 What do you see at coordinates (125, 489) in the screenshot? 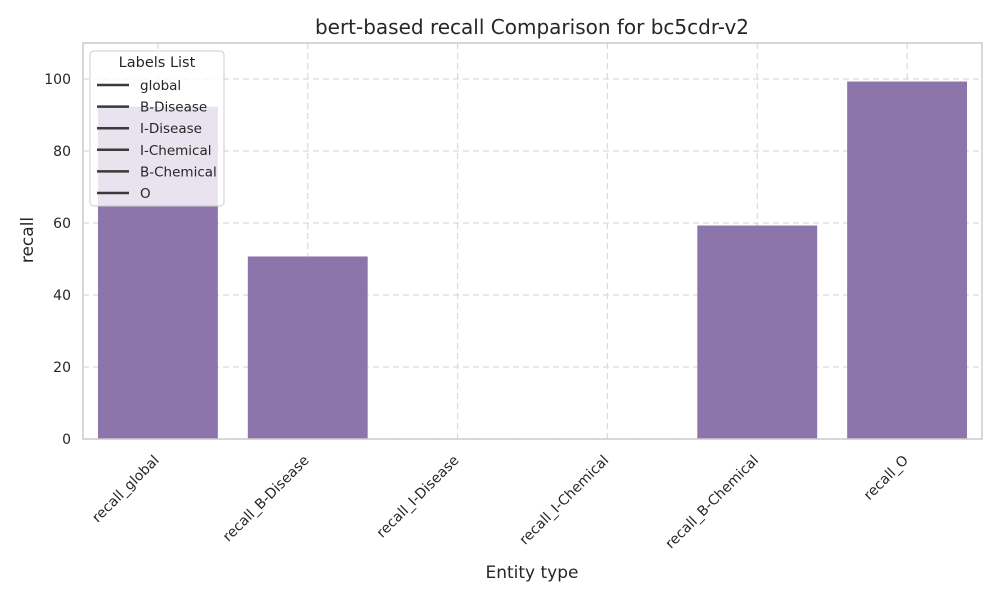
I see `x-tick-label: recall_global` at bounding box center [125, 489].